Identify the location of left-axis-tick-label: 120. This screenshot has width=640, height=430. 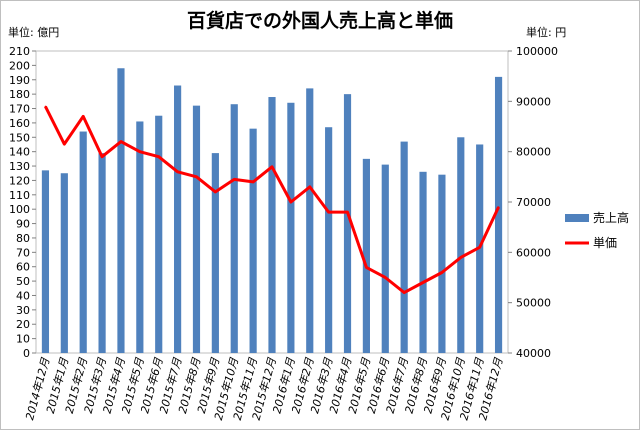
(19, 180).